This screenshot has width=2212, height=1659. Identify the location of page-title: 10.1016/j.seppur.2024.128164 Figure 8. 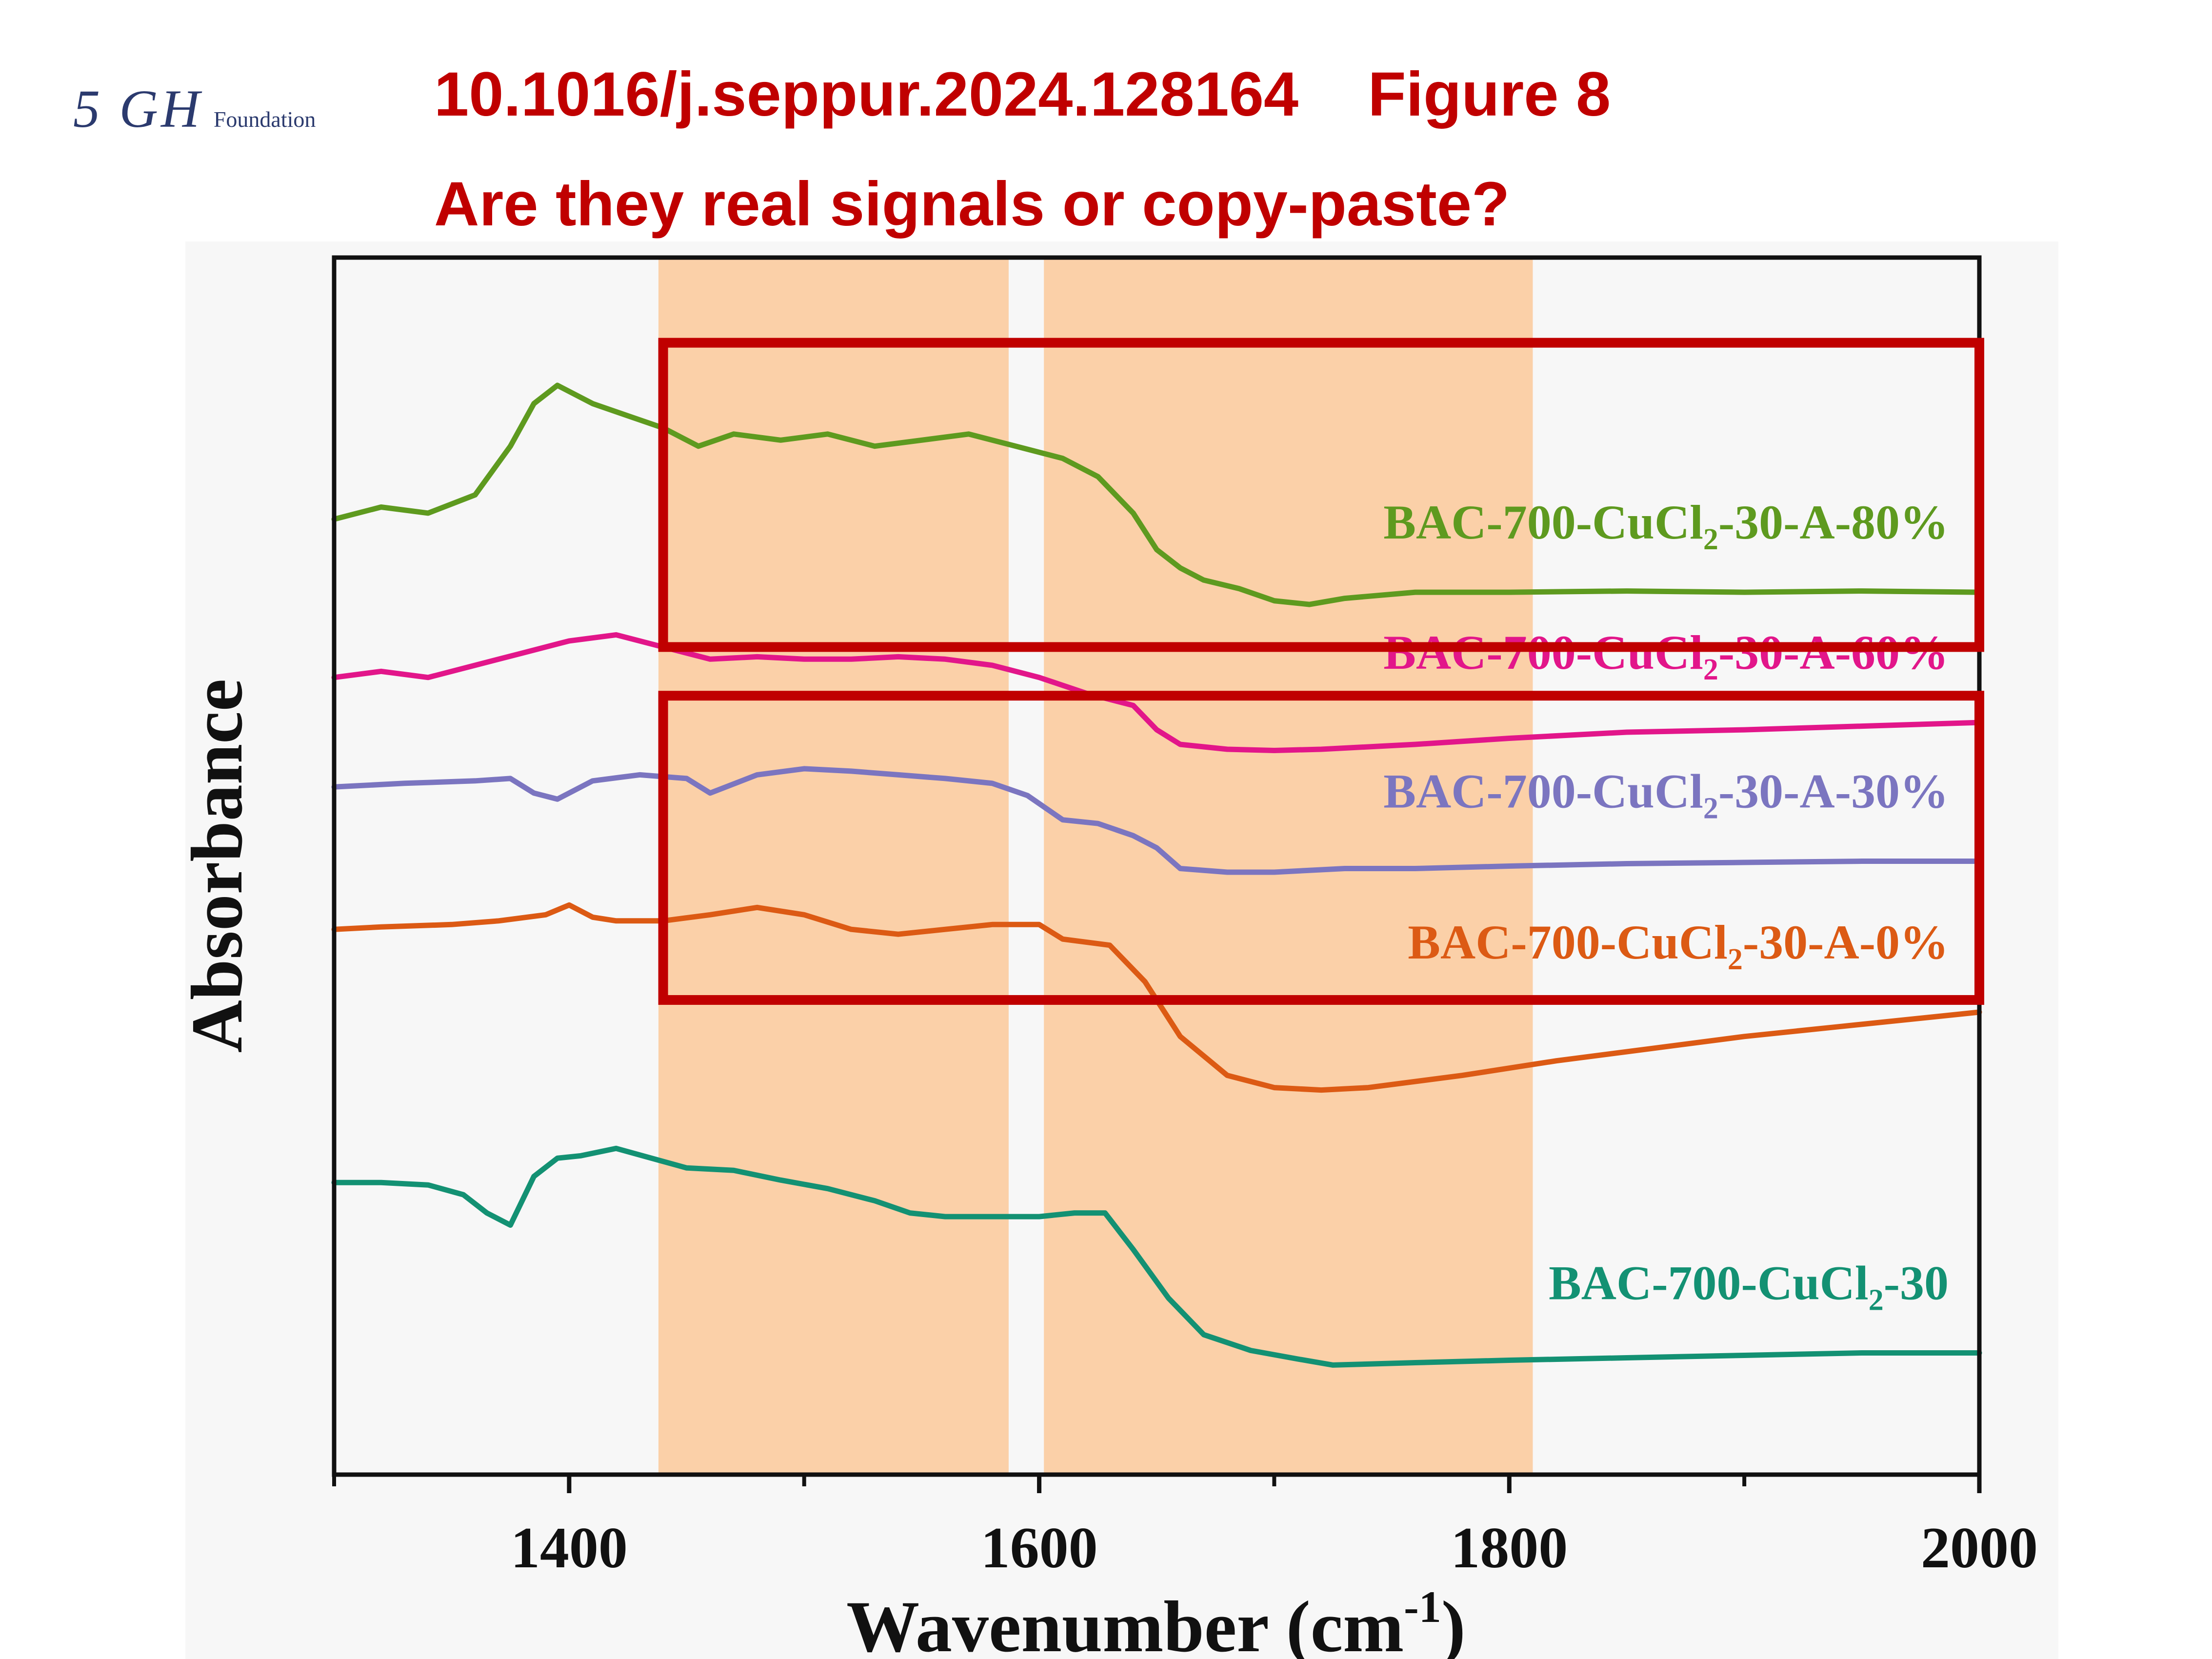
(1023, 94).